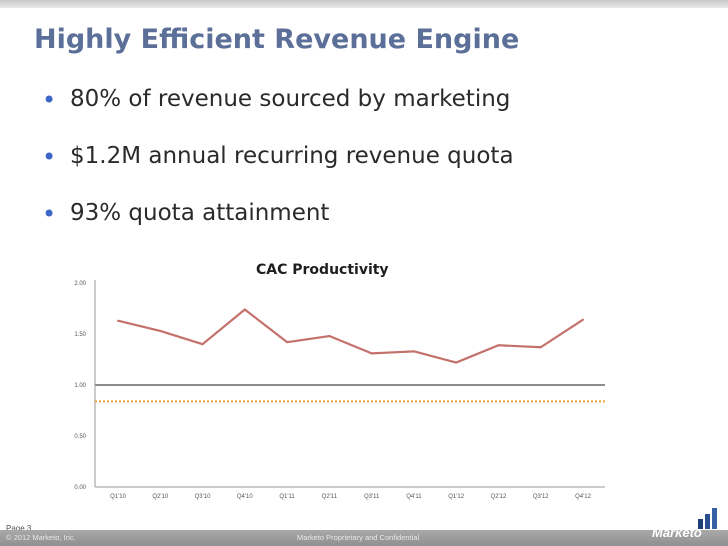 The image size is (728, 546). What do you see at coordinates (200, 213) in the screenshot?
I see `bullet-text: 93% quota attainment` at bounding box center [200, 213].